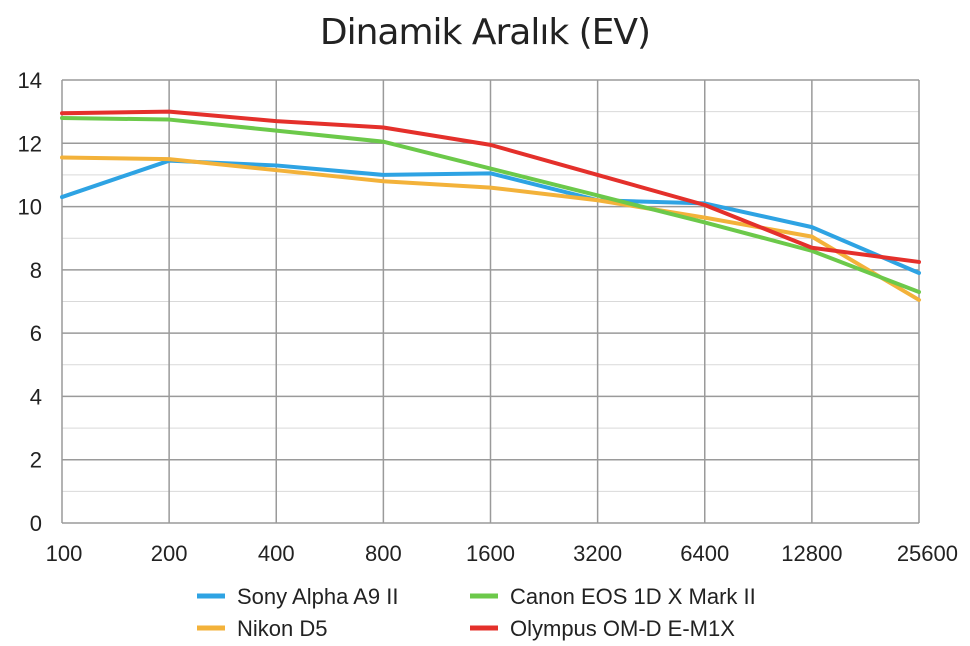 The height and width of the screenshot is (646, 970). What do you see at coordinates (30, 80) in the screenshot?
I see `y-tick-label: 14` at bounding box center [30, 80].